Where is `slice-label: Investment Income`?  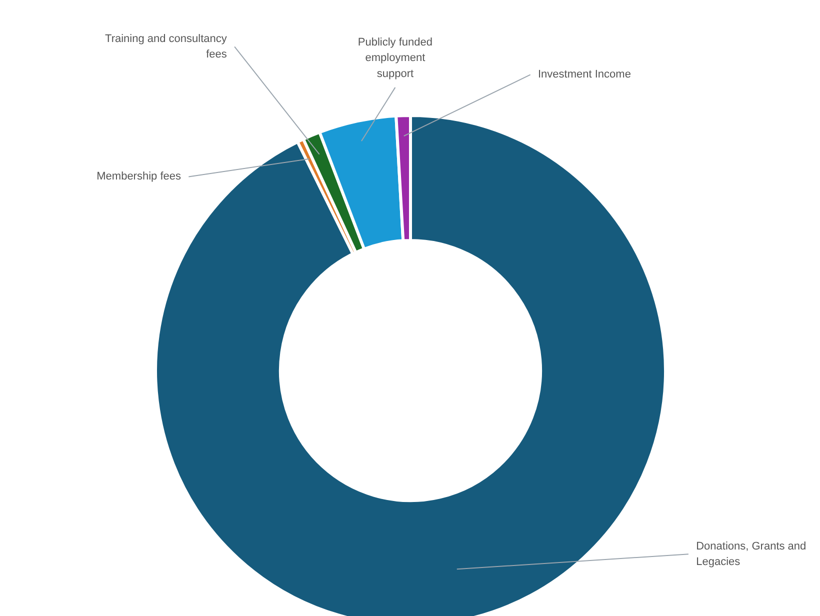
slice-label: Investment Income is located at coordinates (584, 74).